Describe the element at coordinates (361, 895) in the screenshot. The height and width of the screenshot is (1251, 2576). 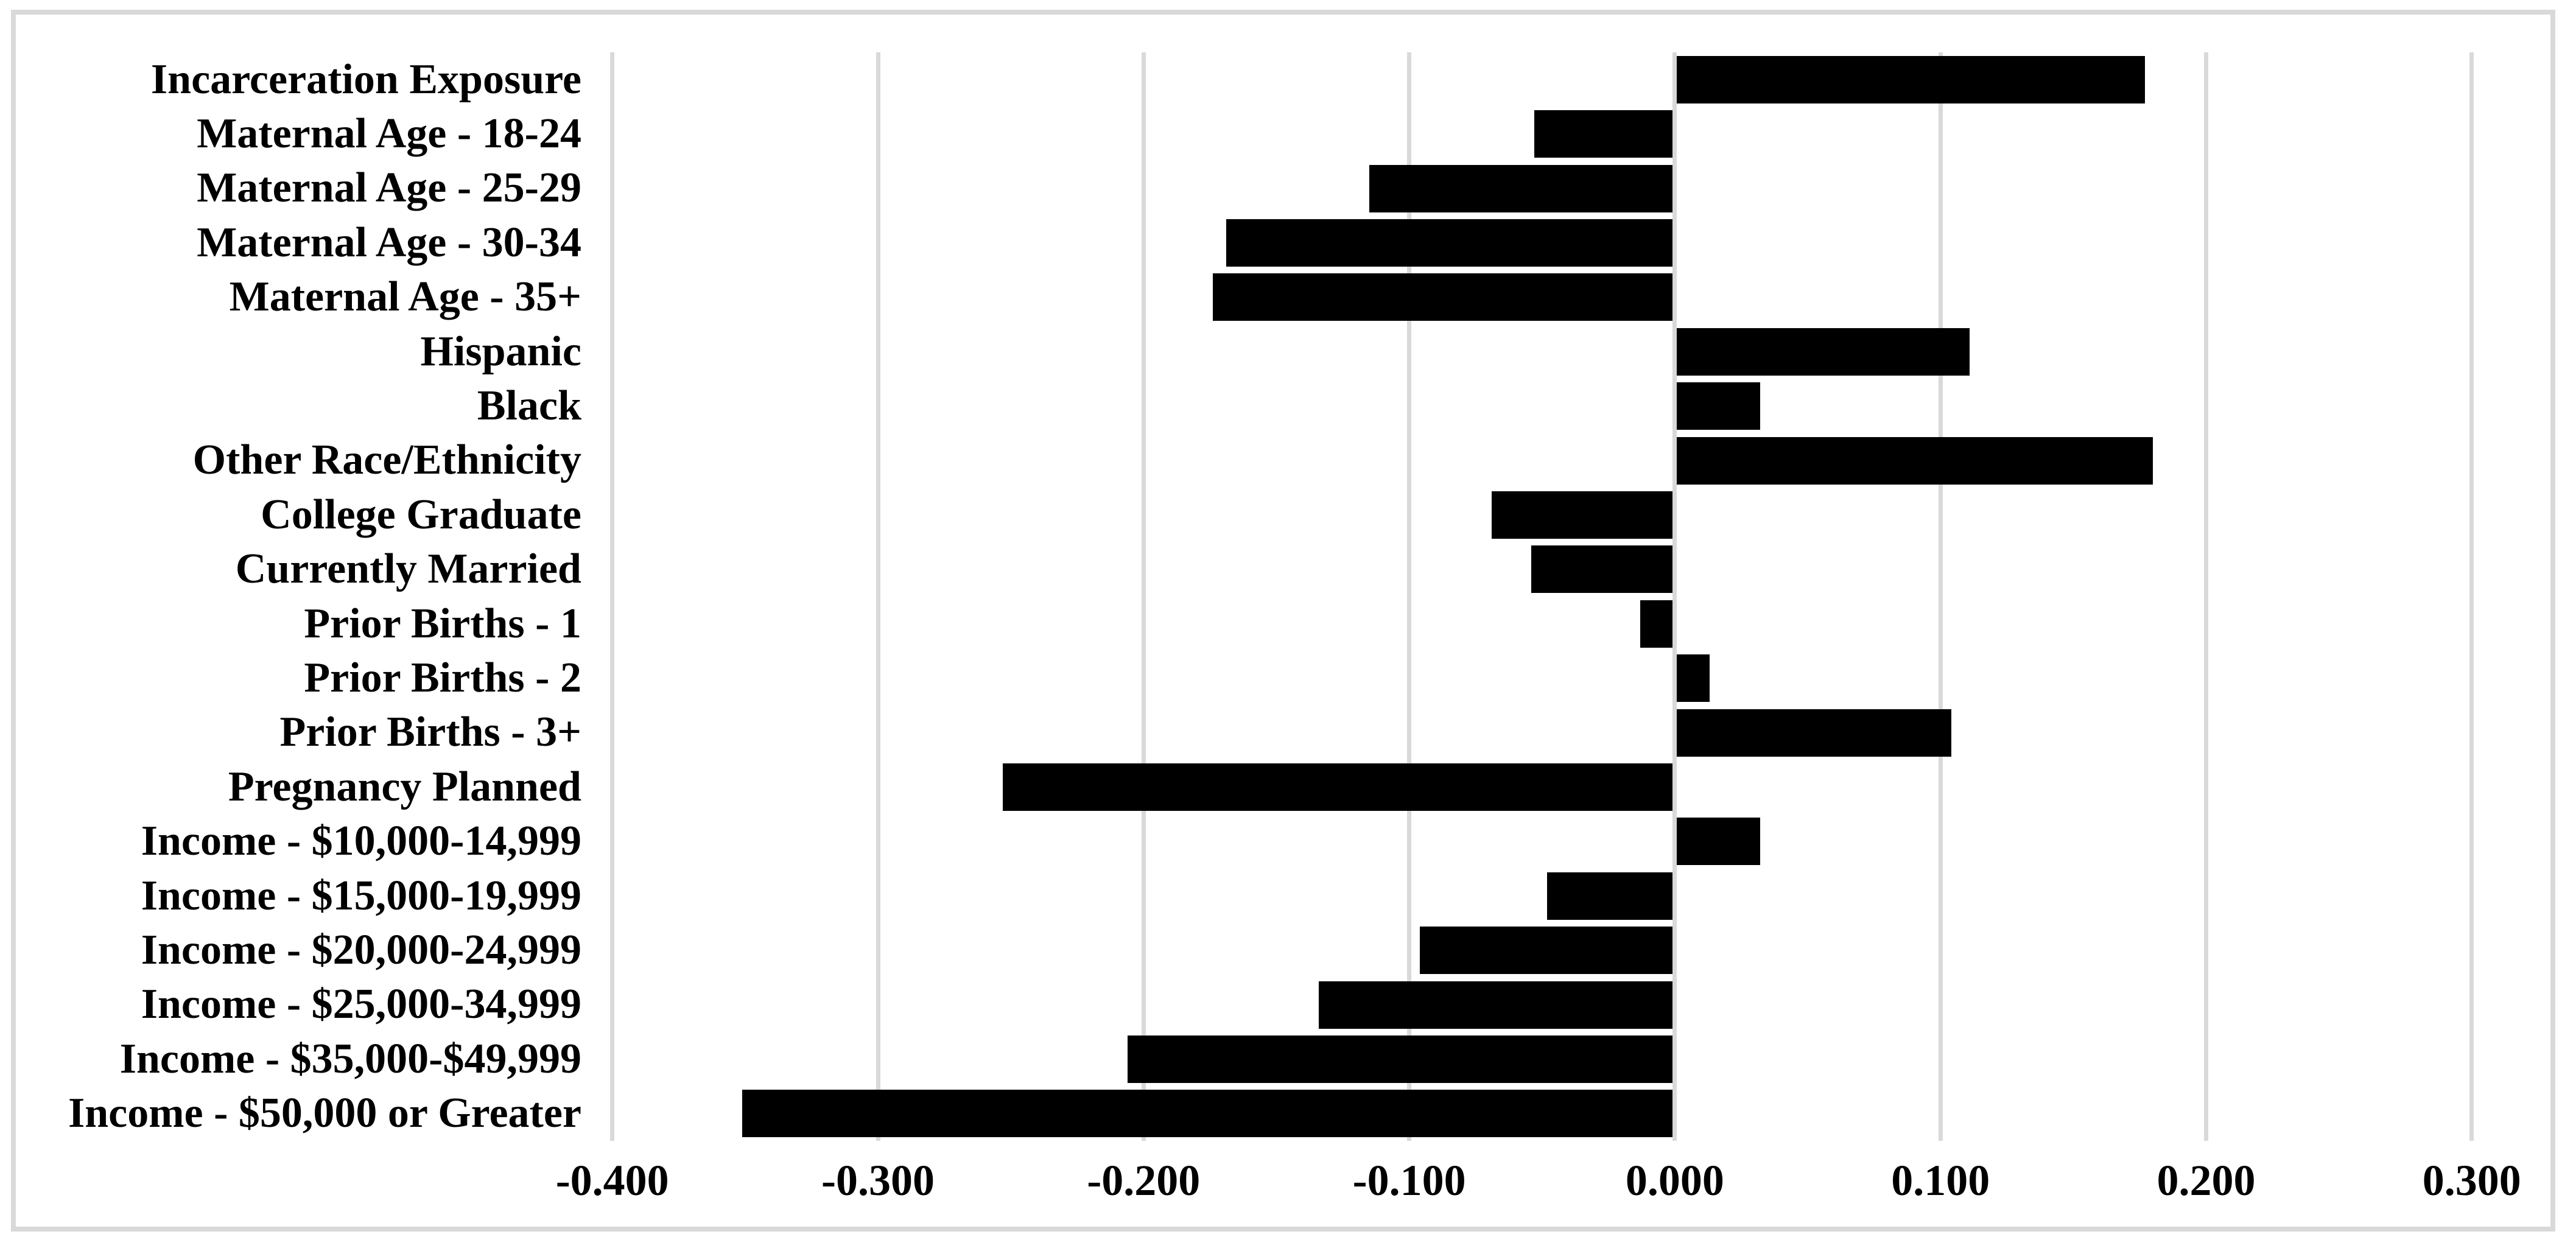
I see `category-label: Income - $15,000-19,999` at that location.